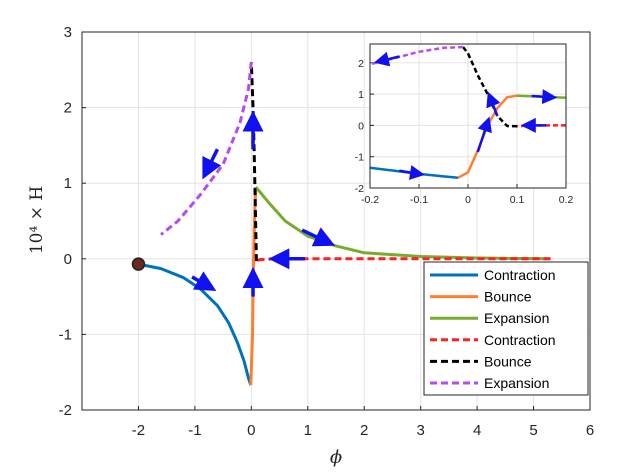 This screenshot has height=472, width=630. Describe the element at coordinates (420, 430) in the screenshot. I see `x-tick-label: 3` at that location.